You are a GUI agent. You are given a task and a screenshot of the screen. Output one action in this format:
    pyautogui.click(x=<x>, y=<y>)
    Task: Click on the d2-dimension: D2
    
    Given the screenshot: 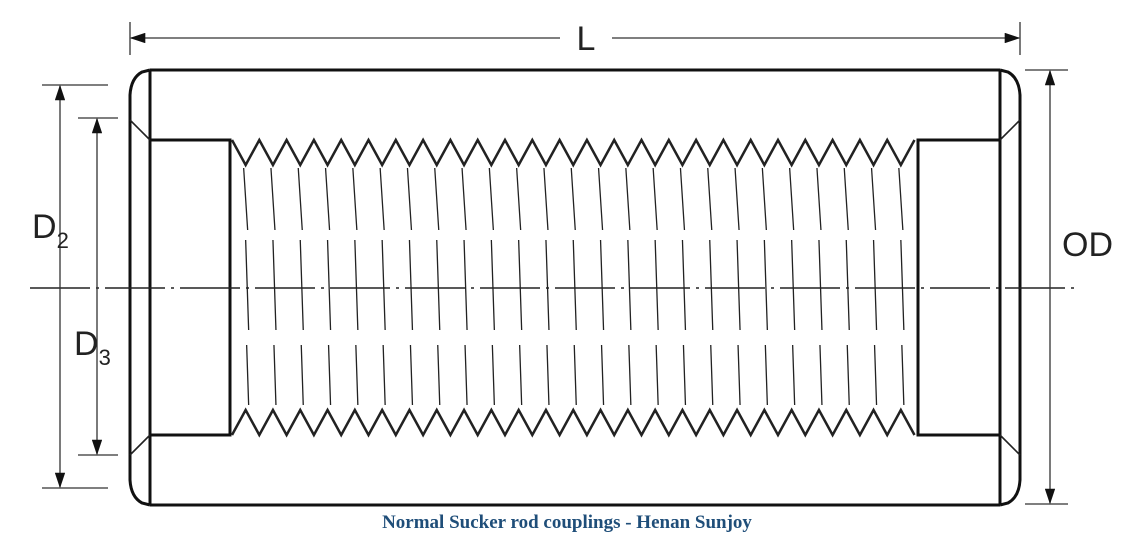 What is the action you would take?
    pyautogui.click(x=70, y=286)
    